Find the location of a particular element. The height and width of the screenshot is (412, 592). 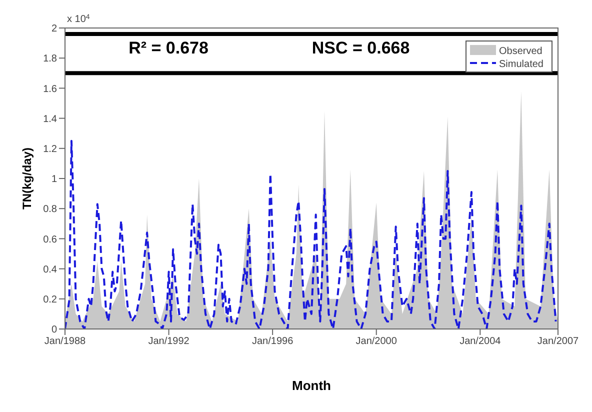

x-tick-label: Jan/1996 is located at coordinates (273, 342).